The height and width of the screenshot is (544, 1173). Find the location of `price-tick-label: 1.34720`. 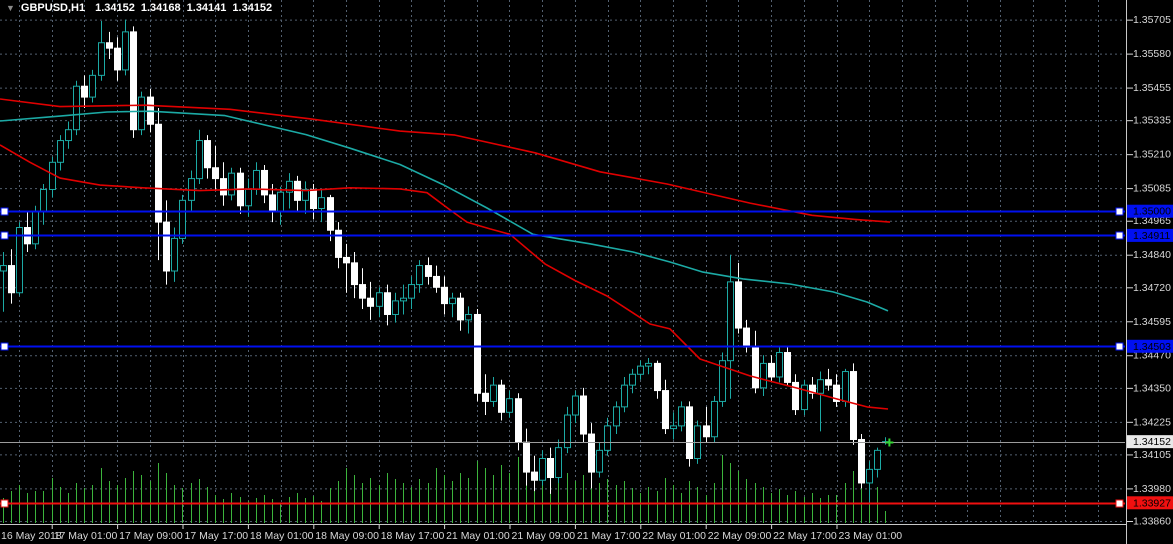

price-tick-label: 1.34720 is located at coordinates (1152, 288).